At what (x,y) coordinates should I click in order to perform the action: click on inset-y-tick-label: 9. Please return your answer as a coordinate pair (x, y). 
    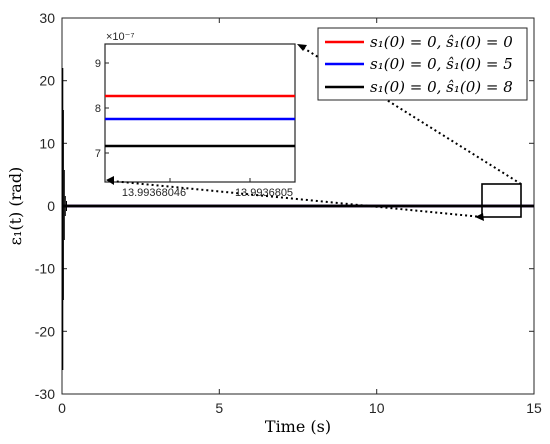
    Looking at the image, I should click on (98, 64).